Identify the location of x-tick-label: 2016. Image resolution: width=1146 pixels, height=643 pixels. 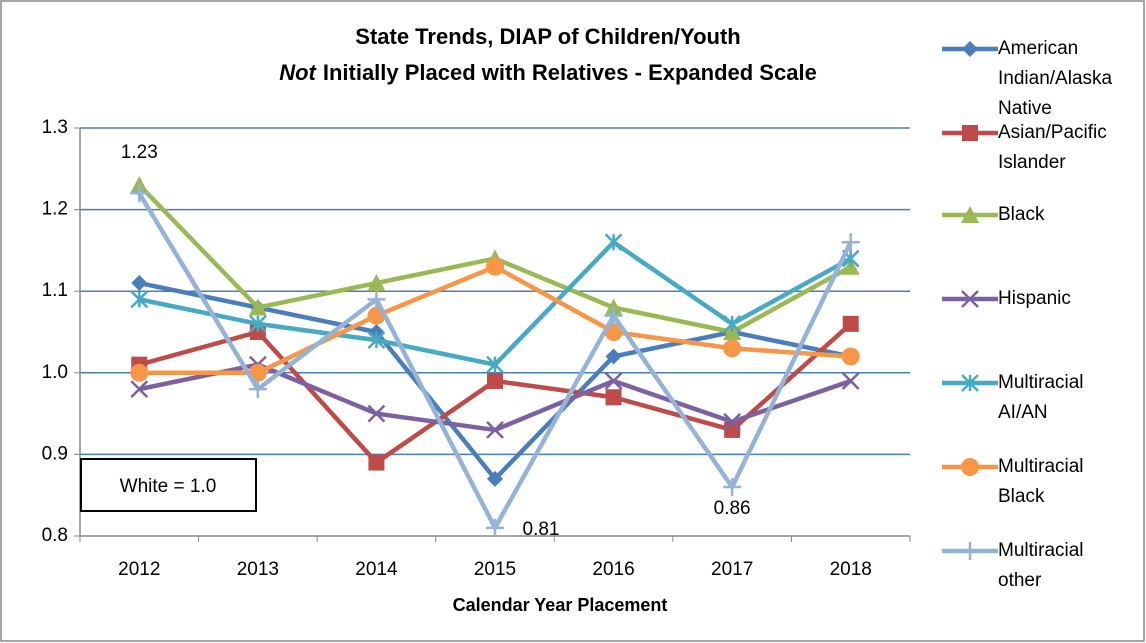
(613, 569).